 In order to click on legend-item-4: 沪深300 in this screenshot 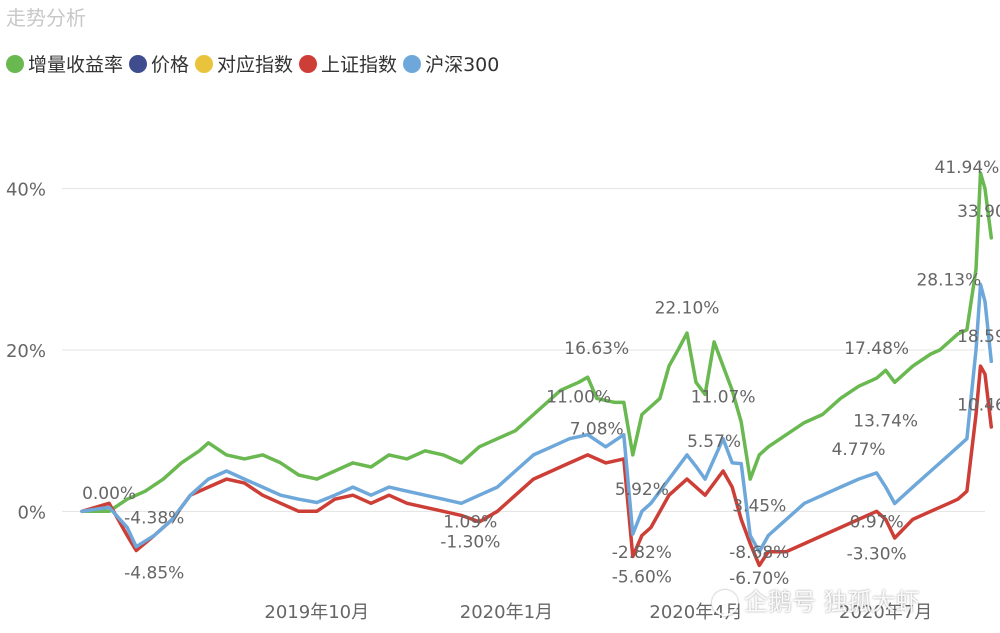, I will do `click(451, 63)`.